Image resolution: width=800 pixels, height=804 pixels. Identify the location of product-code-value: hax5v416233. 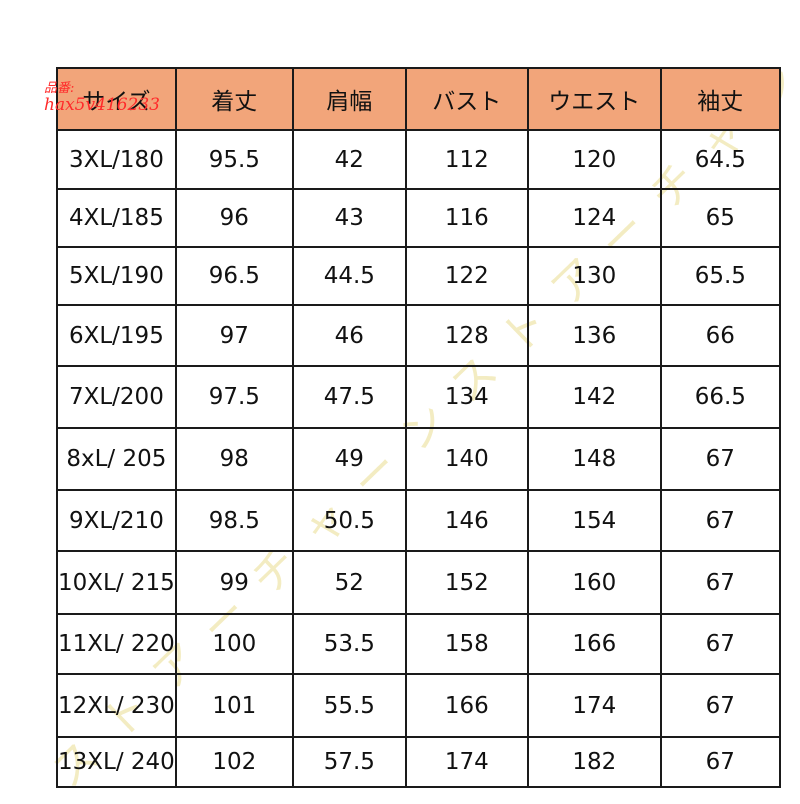
(102, 105).